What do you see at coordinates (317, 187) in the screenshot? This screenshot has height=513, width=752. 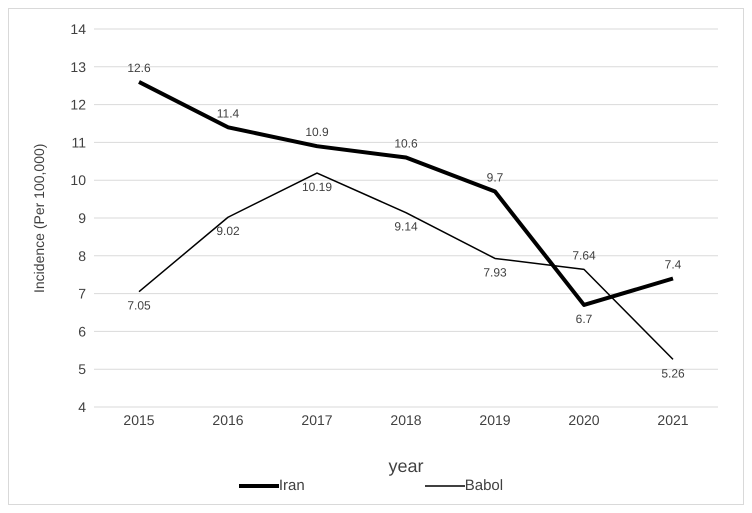 I see `data-label: 10.19` at bounding box center [317, 187].